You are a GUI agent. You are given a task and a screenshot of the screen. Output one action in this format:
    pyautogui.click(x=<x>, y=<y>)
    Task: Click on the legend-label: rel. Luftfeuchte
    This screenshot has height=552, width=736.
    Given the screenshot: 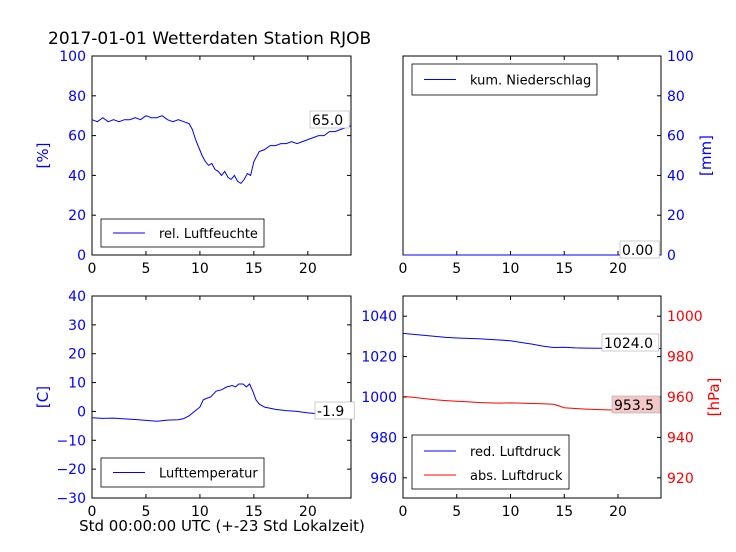 What is the action you would take?
    pyautogui.click(x=208, y=234)
    